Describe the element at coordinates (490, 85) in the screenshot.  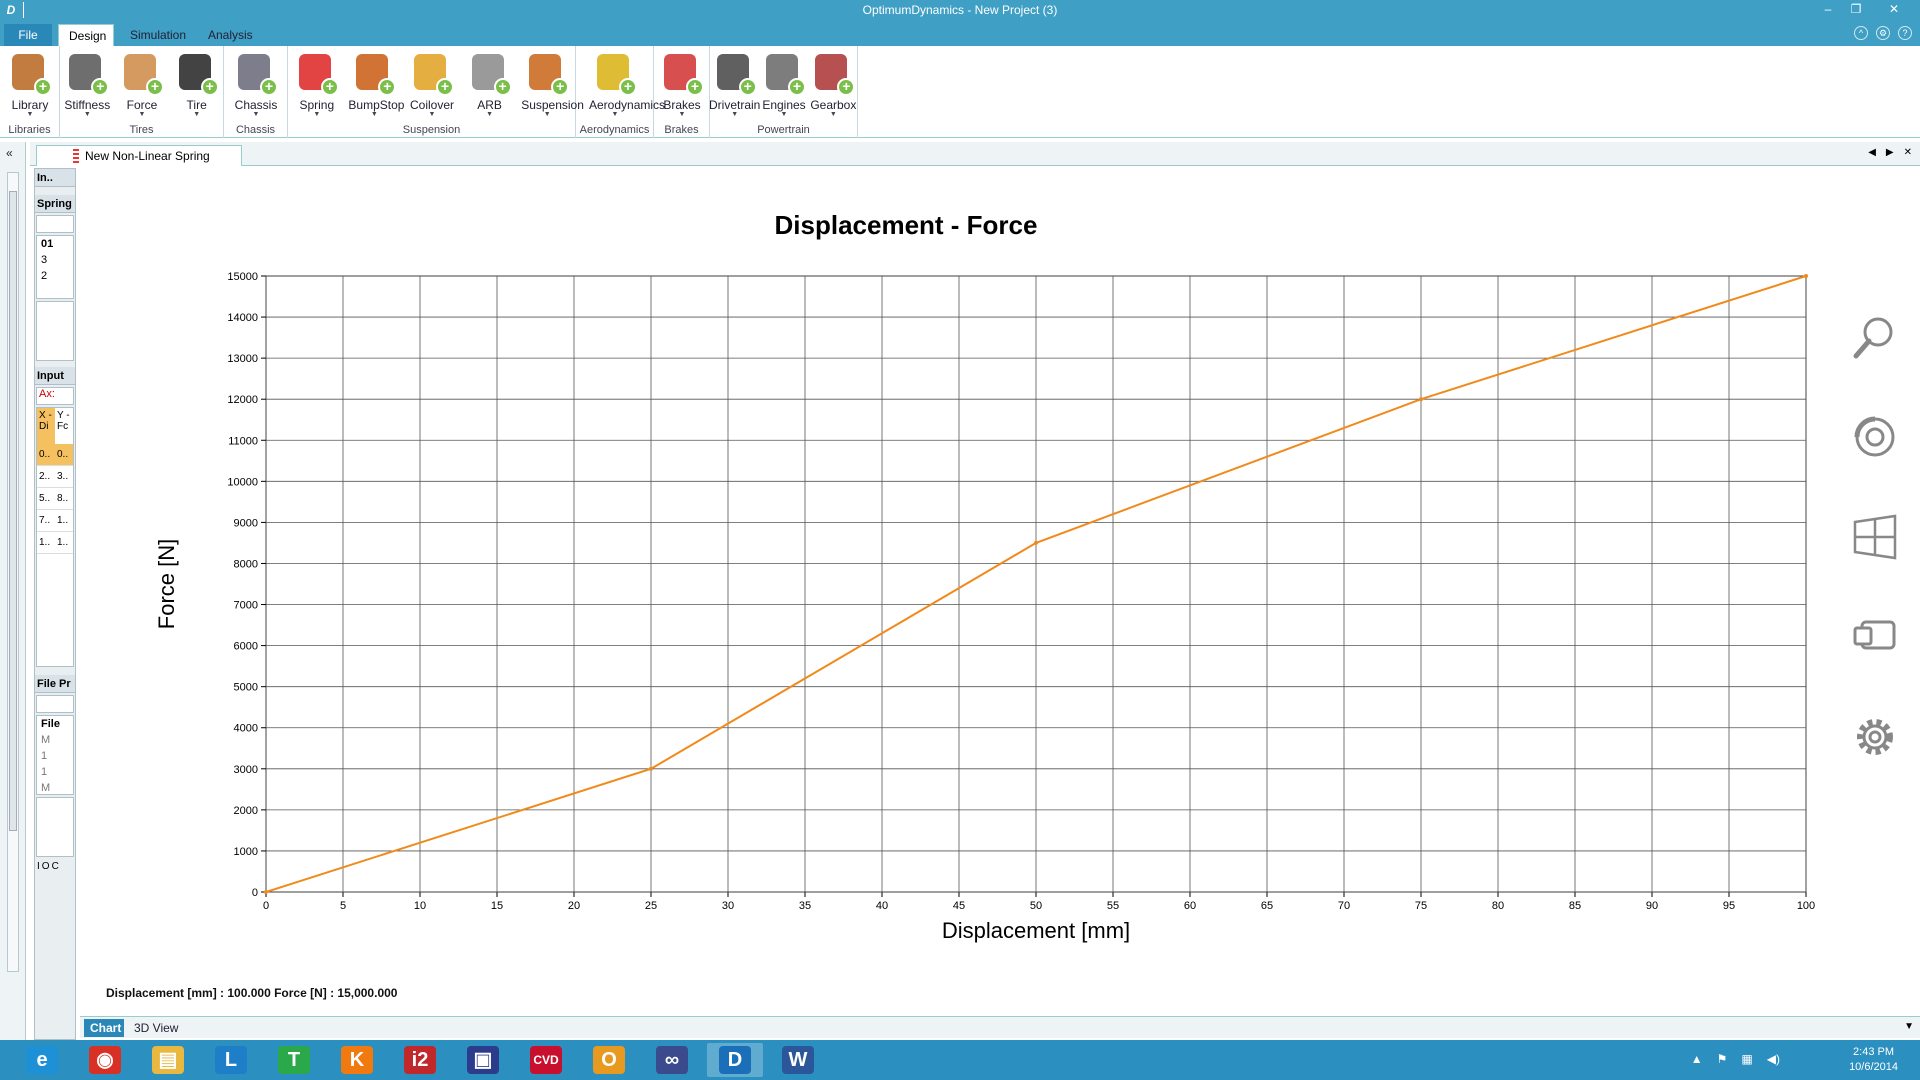
I see `arb-button: + ARB ▼` at that location.